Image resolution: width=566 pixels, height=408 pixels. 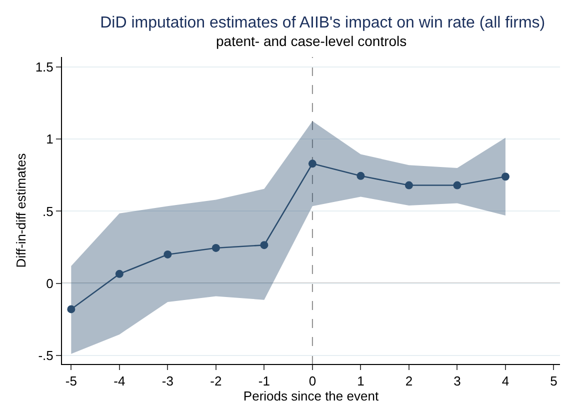 What do you see at coordinates (216, 381) in the screenshot?
I see `x-tick-label: -2` at bounding box center [216, 381].